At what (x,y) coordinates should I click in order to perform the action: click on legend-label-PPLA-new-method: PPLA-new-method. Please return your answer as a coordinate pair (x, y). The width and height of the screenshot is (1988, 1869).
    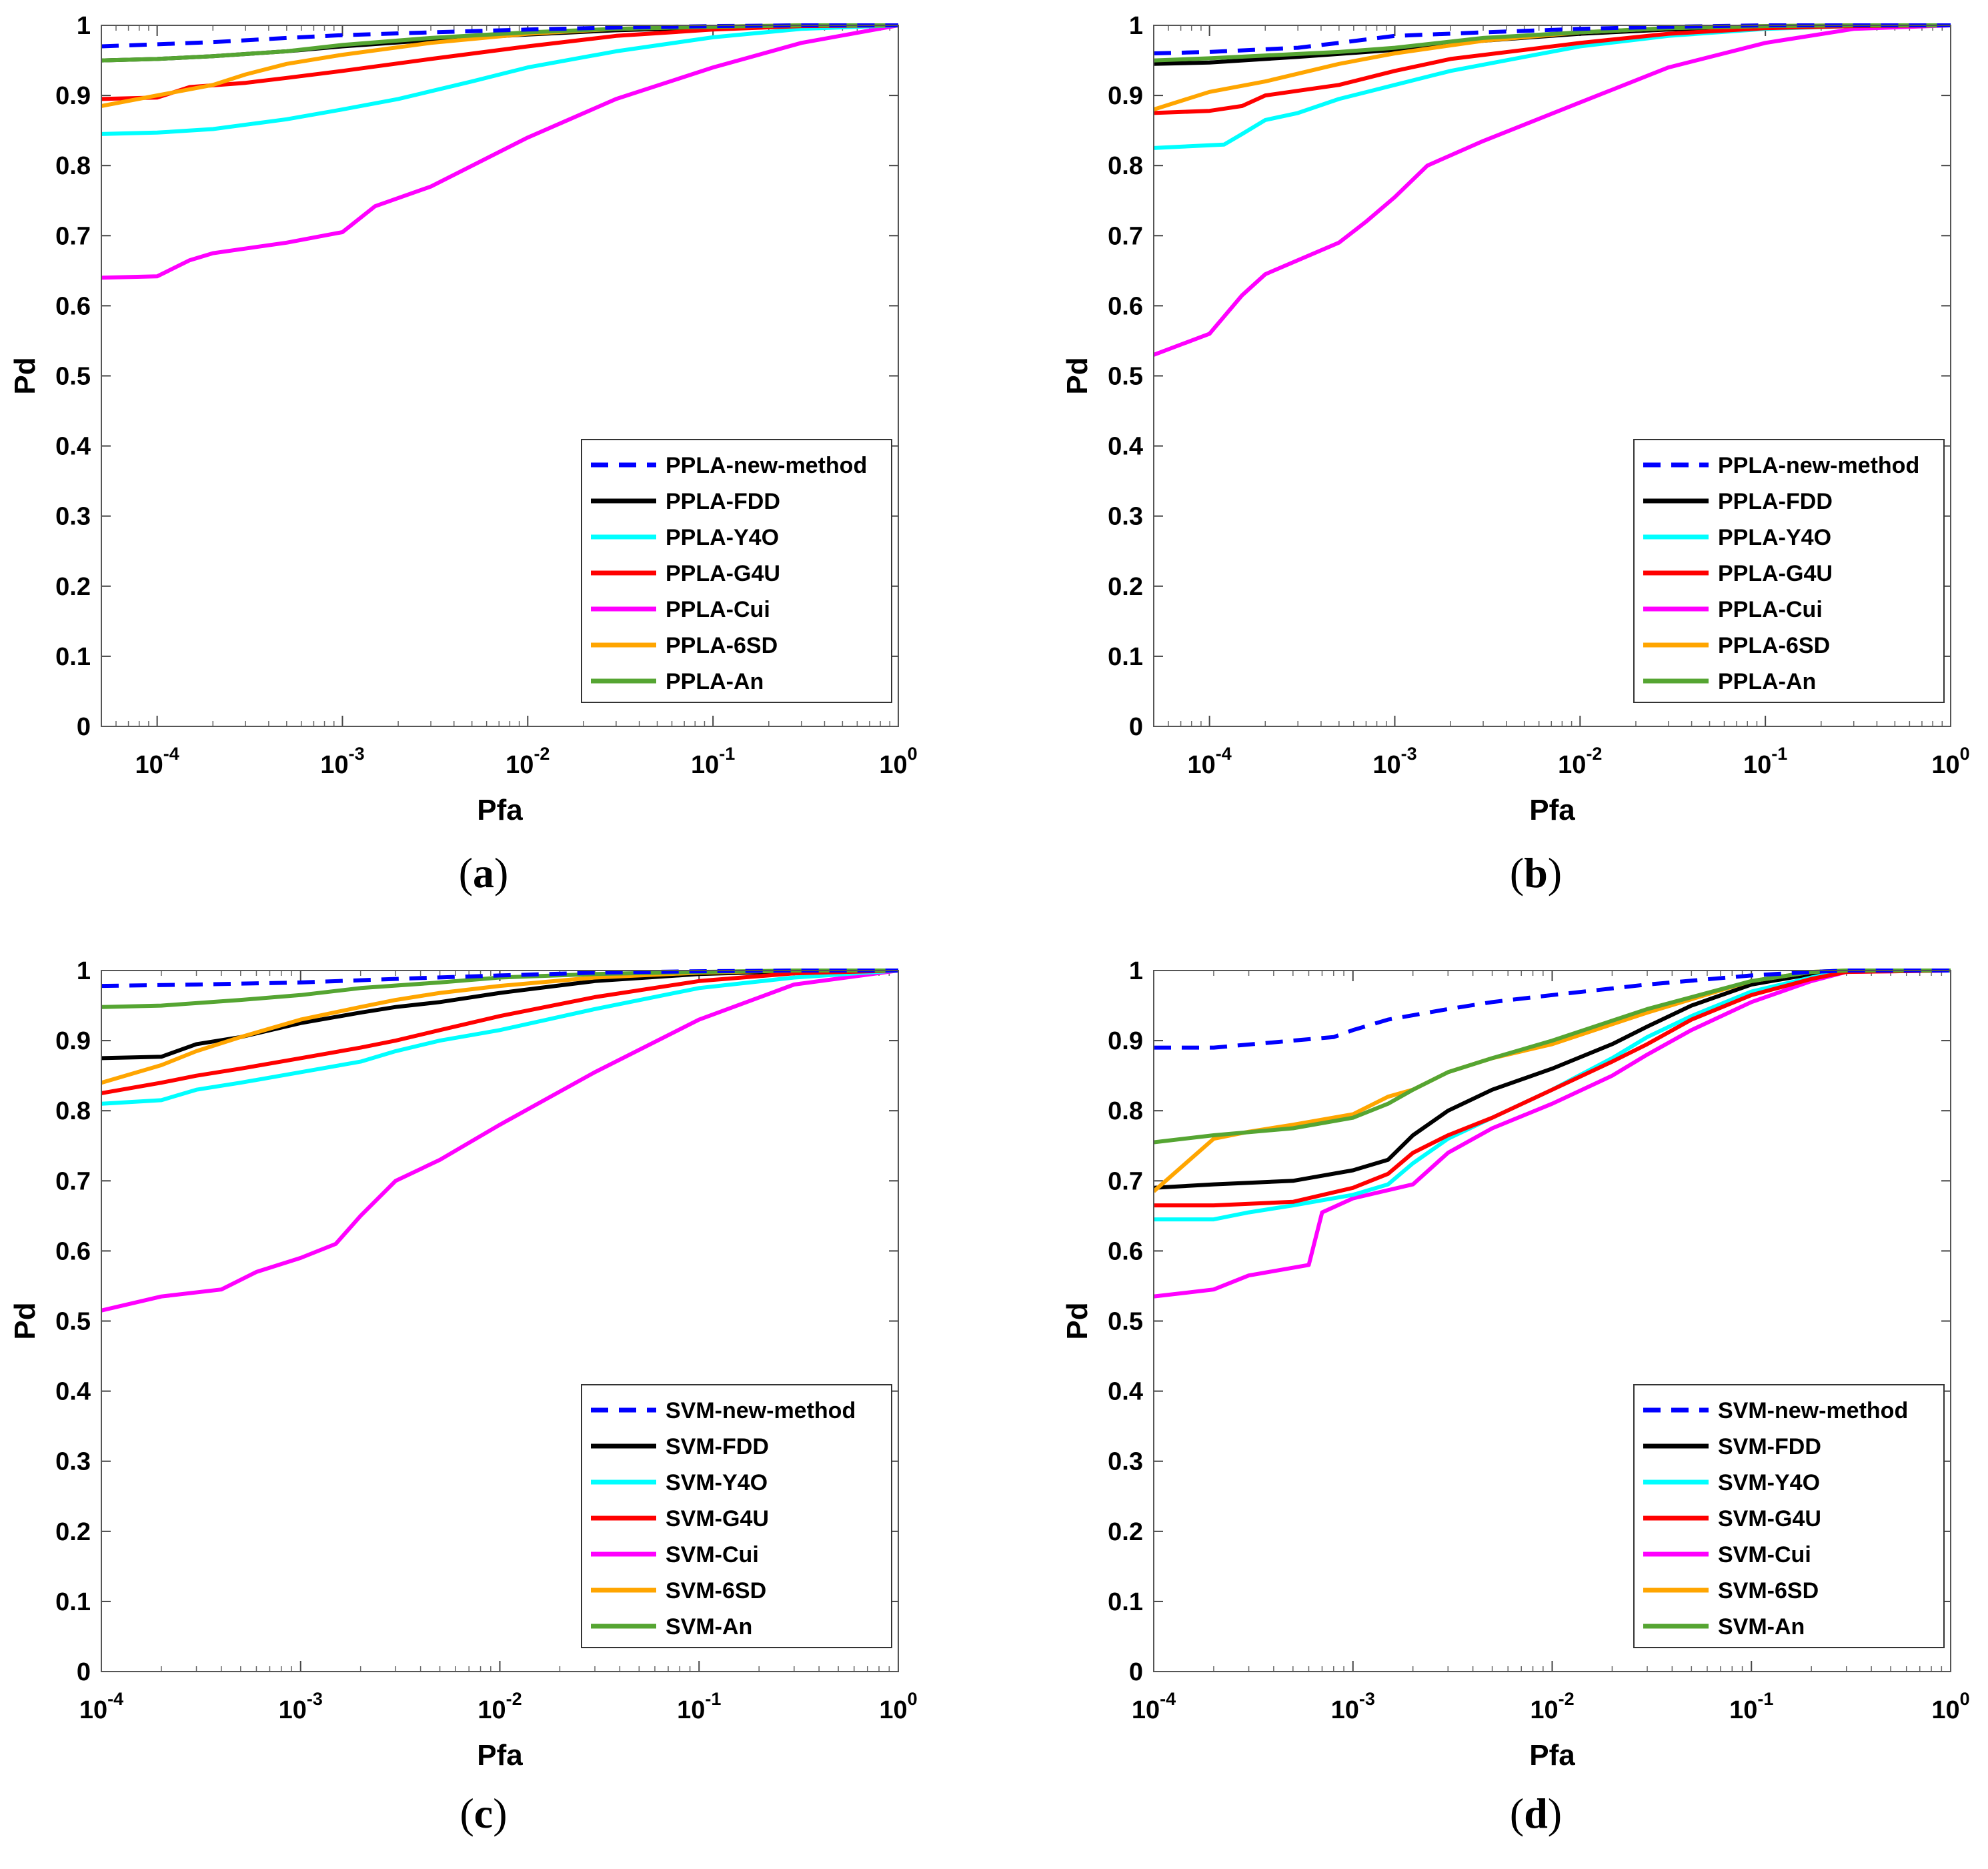
    Looking at the image, I should click on (766, 465).